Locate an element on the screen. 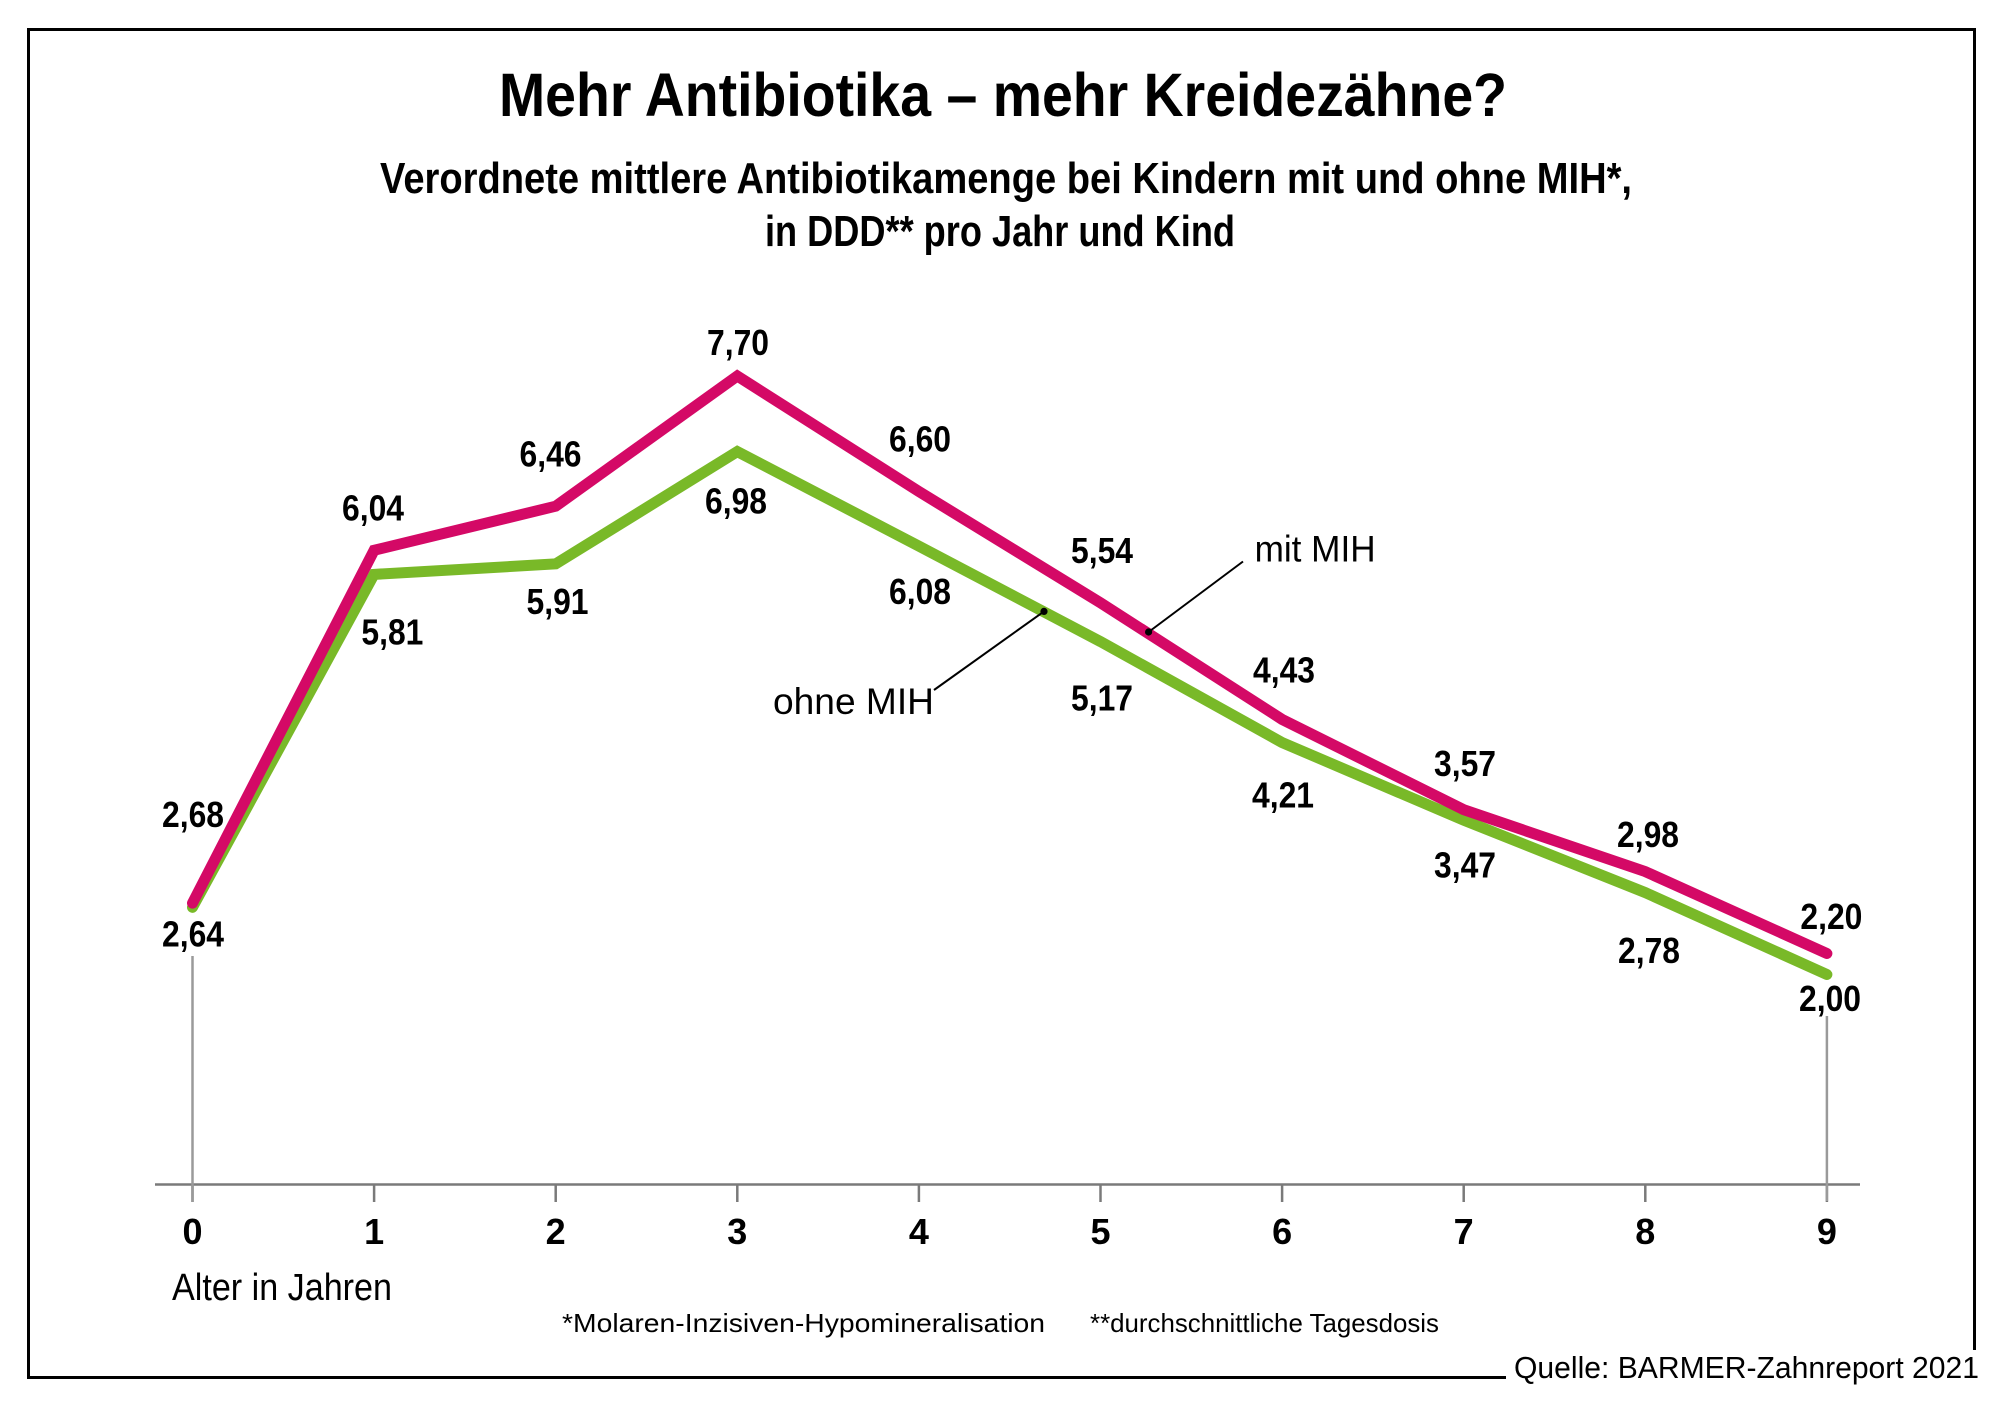  svg-text: 5,54 is located at coordinates (1102, 550).